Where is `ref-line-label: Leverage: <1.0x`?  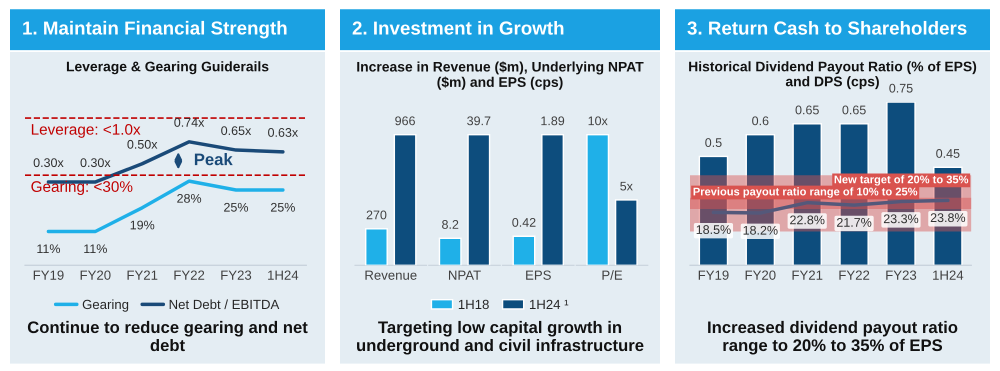 ref-line-label: Leverage: <1.0x is located at coordinates (86, 131).